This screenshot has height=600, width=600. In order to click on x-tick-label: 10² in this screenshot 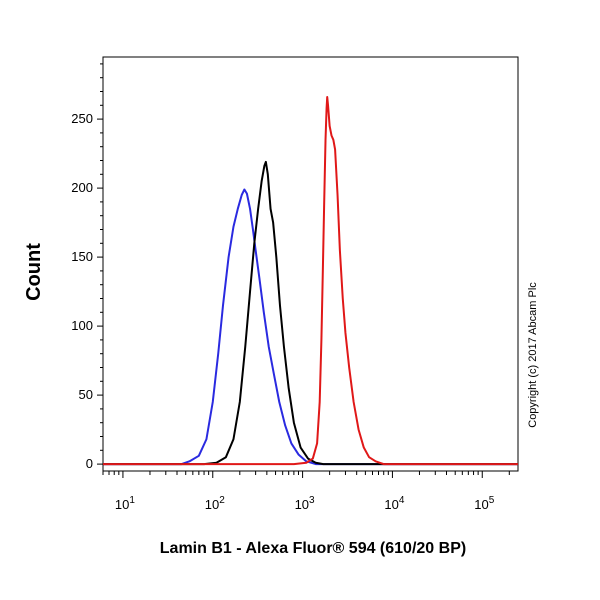, I will do `click(215, 503)`.